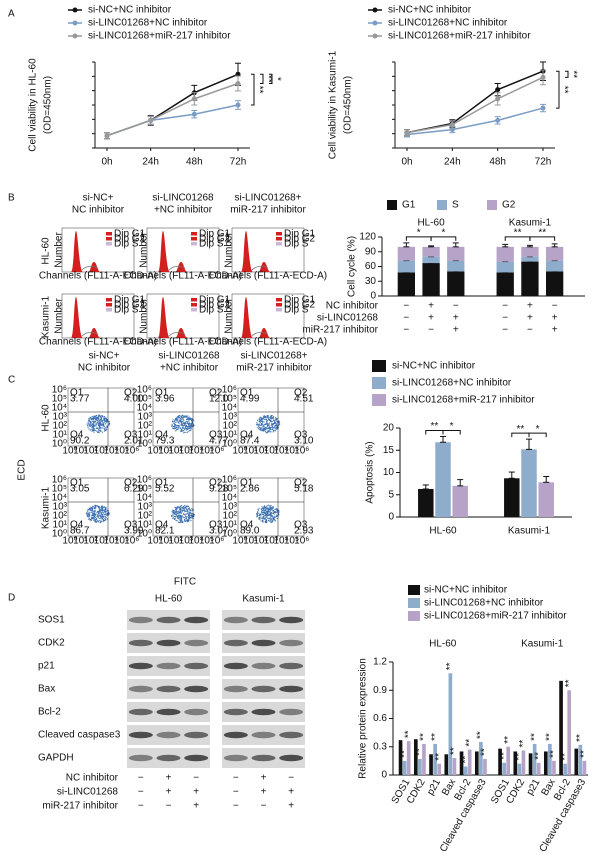 The width and height of the screenshot is (600, 868). Describe the element at coordinates (304, 531) in the screenshot. I see `quadrant-value: 2.93` at that location.